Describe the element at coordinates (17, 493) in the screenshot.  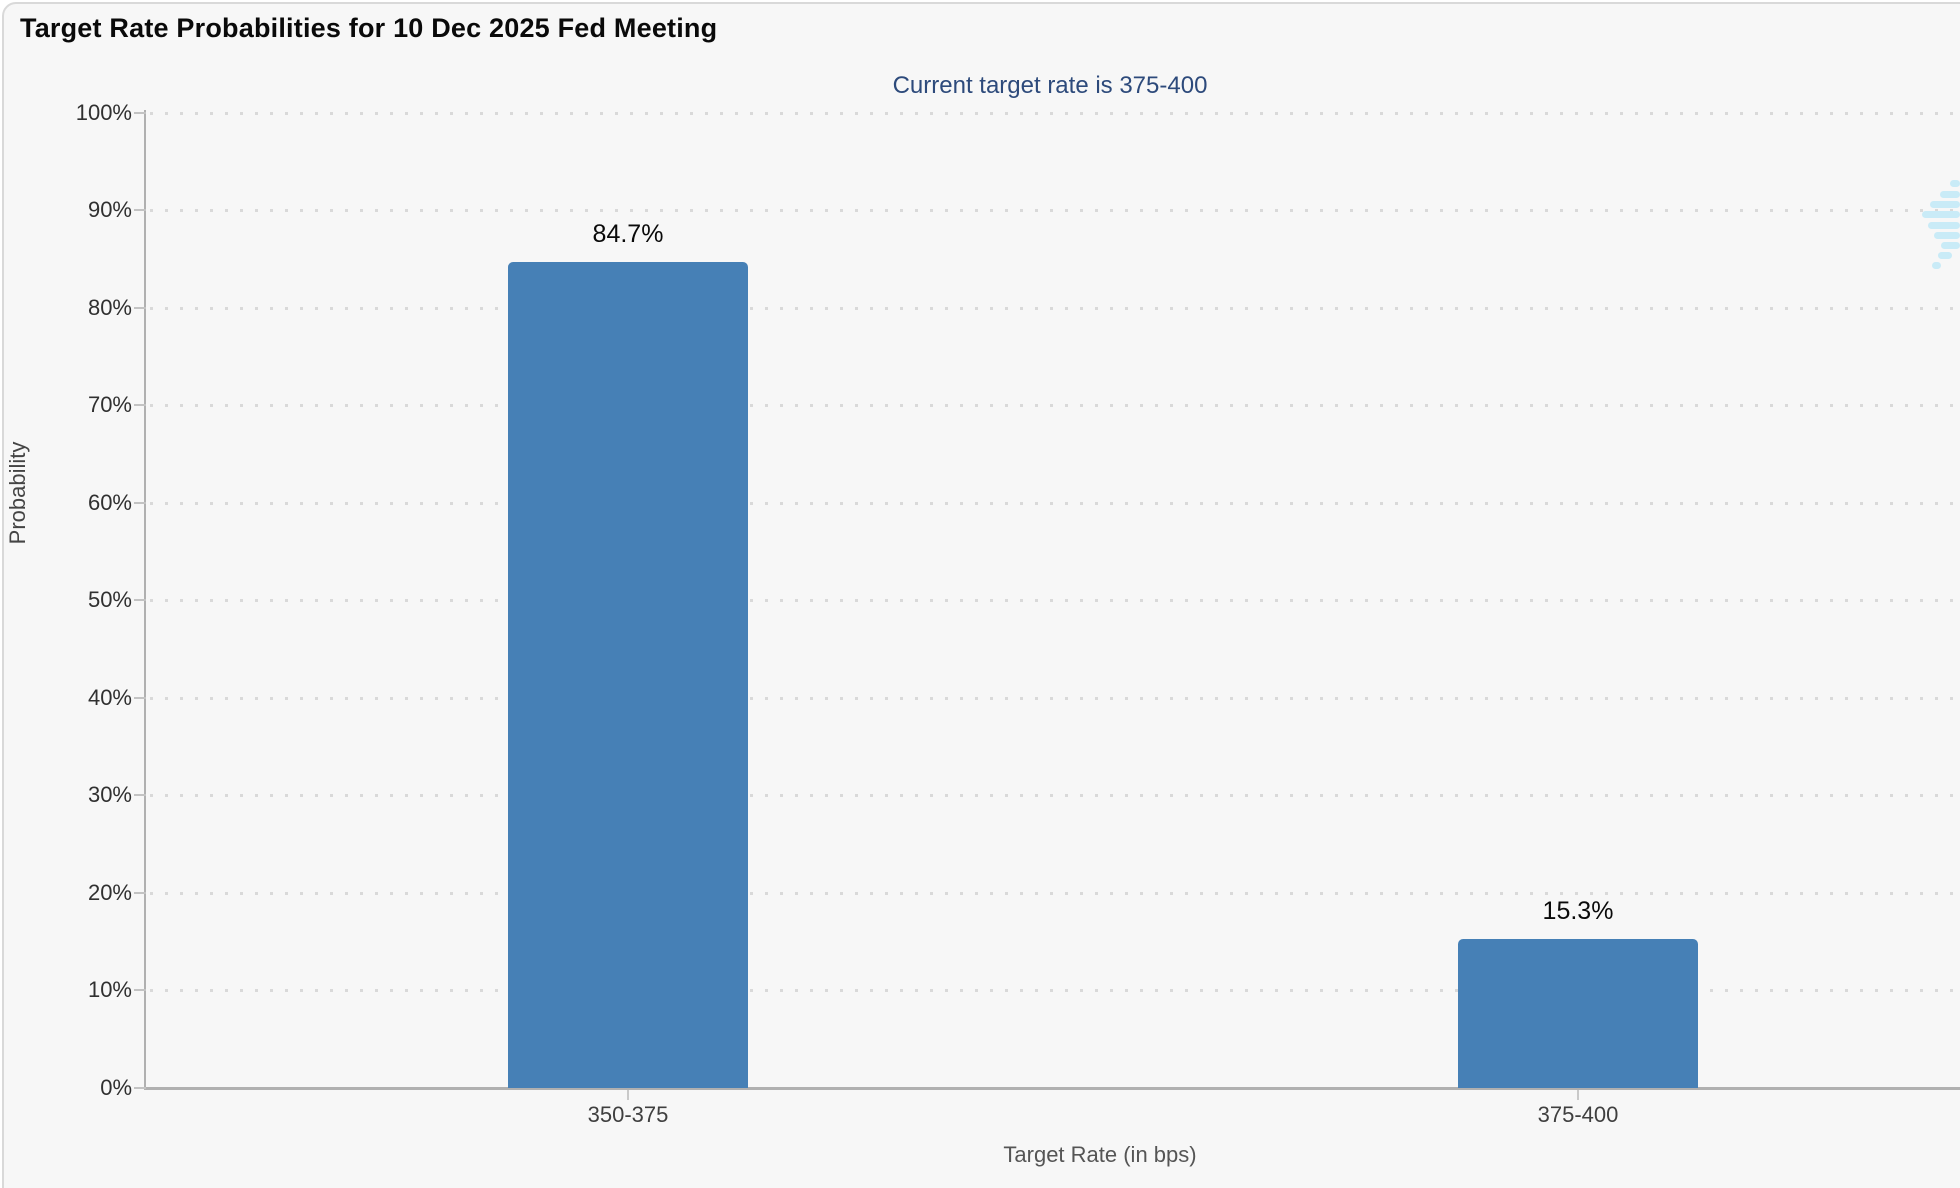
I see `y-axis-title: Probability` at that location.